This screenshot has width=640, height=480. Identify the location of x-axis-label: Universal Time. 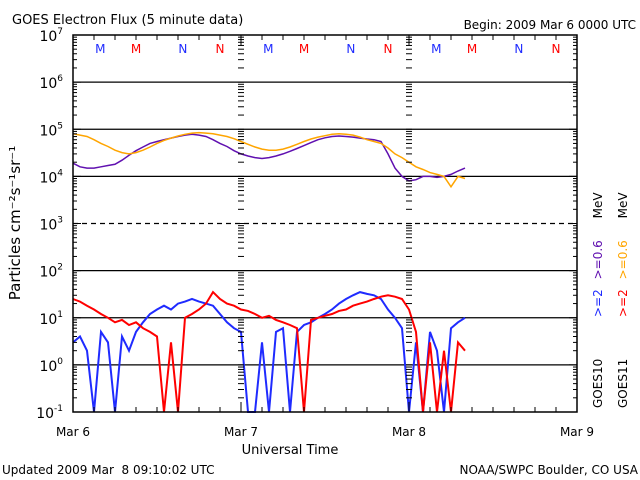
(290, 450).